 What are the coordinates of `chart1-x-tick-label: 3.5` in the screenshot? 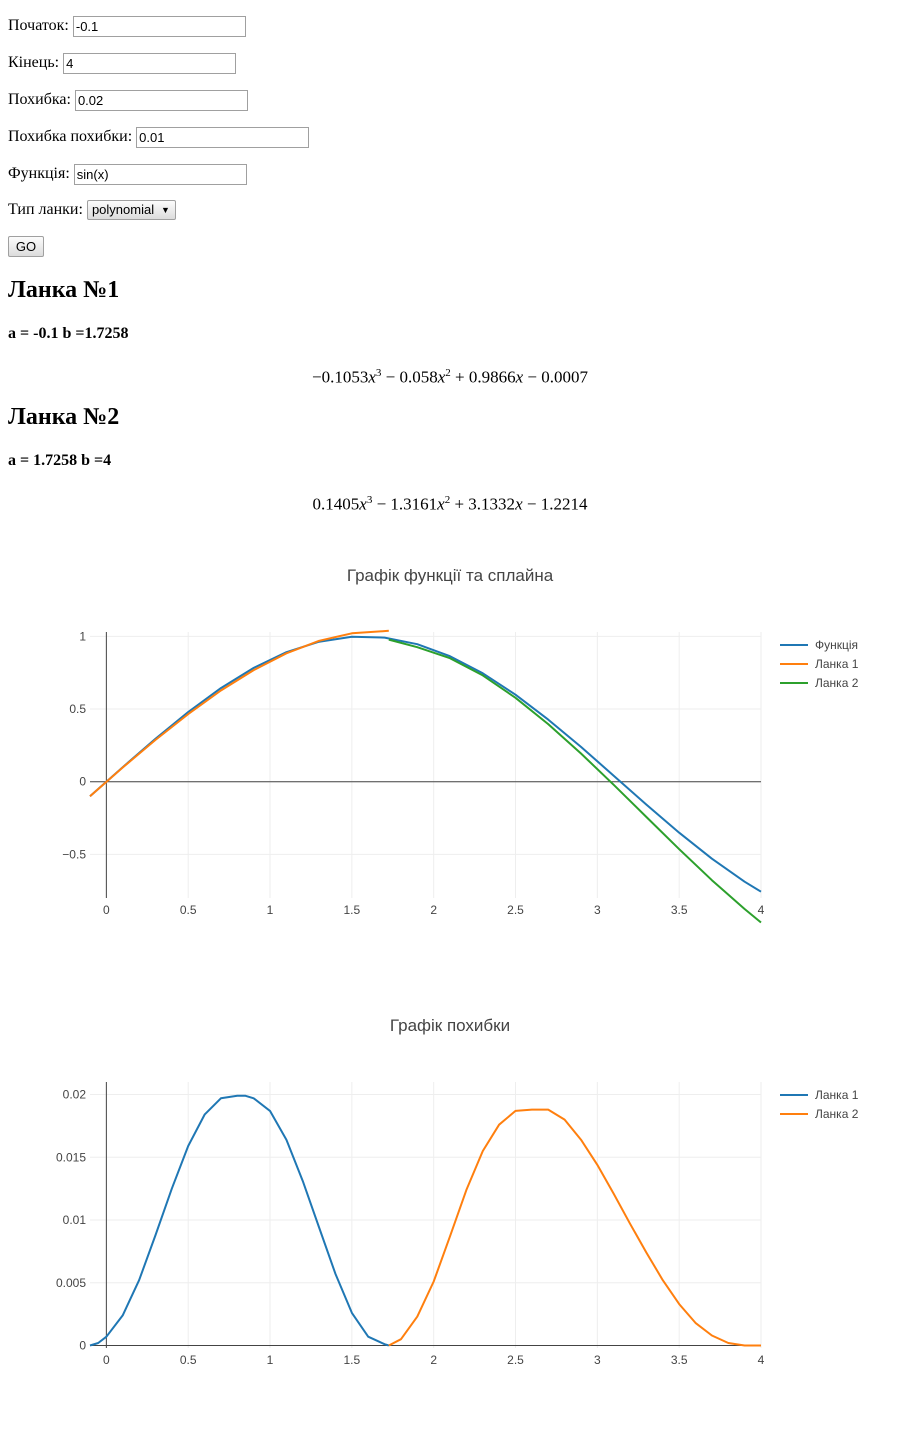 It's located at (679, 910).